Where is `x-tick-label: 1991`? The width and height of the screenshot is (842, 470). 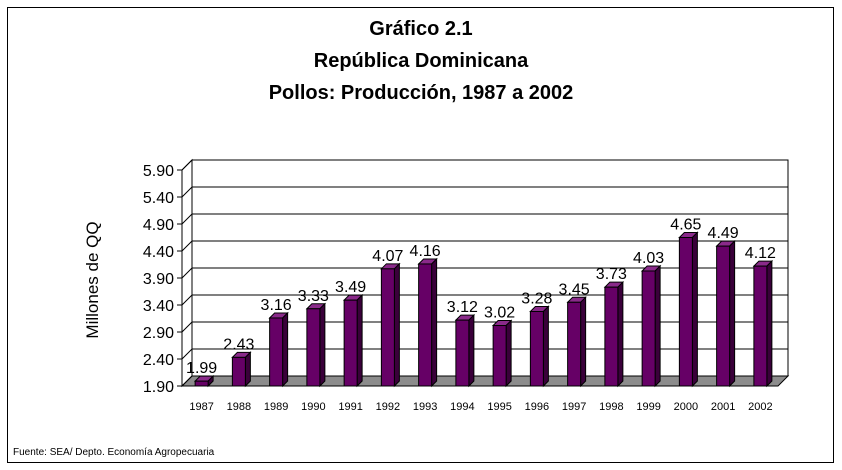
x-tick-label: 1991 is located at coordinates (350, 407).